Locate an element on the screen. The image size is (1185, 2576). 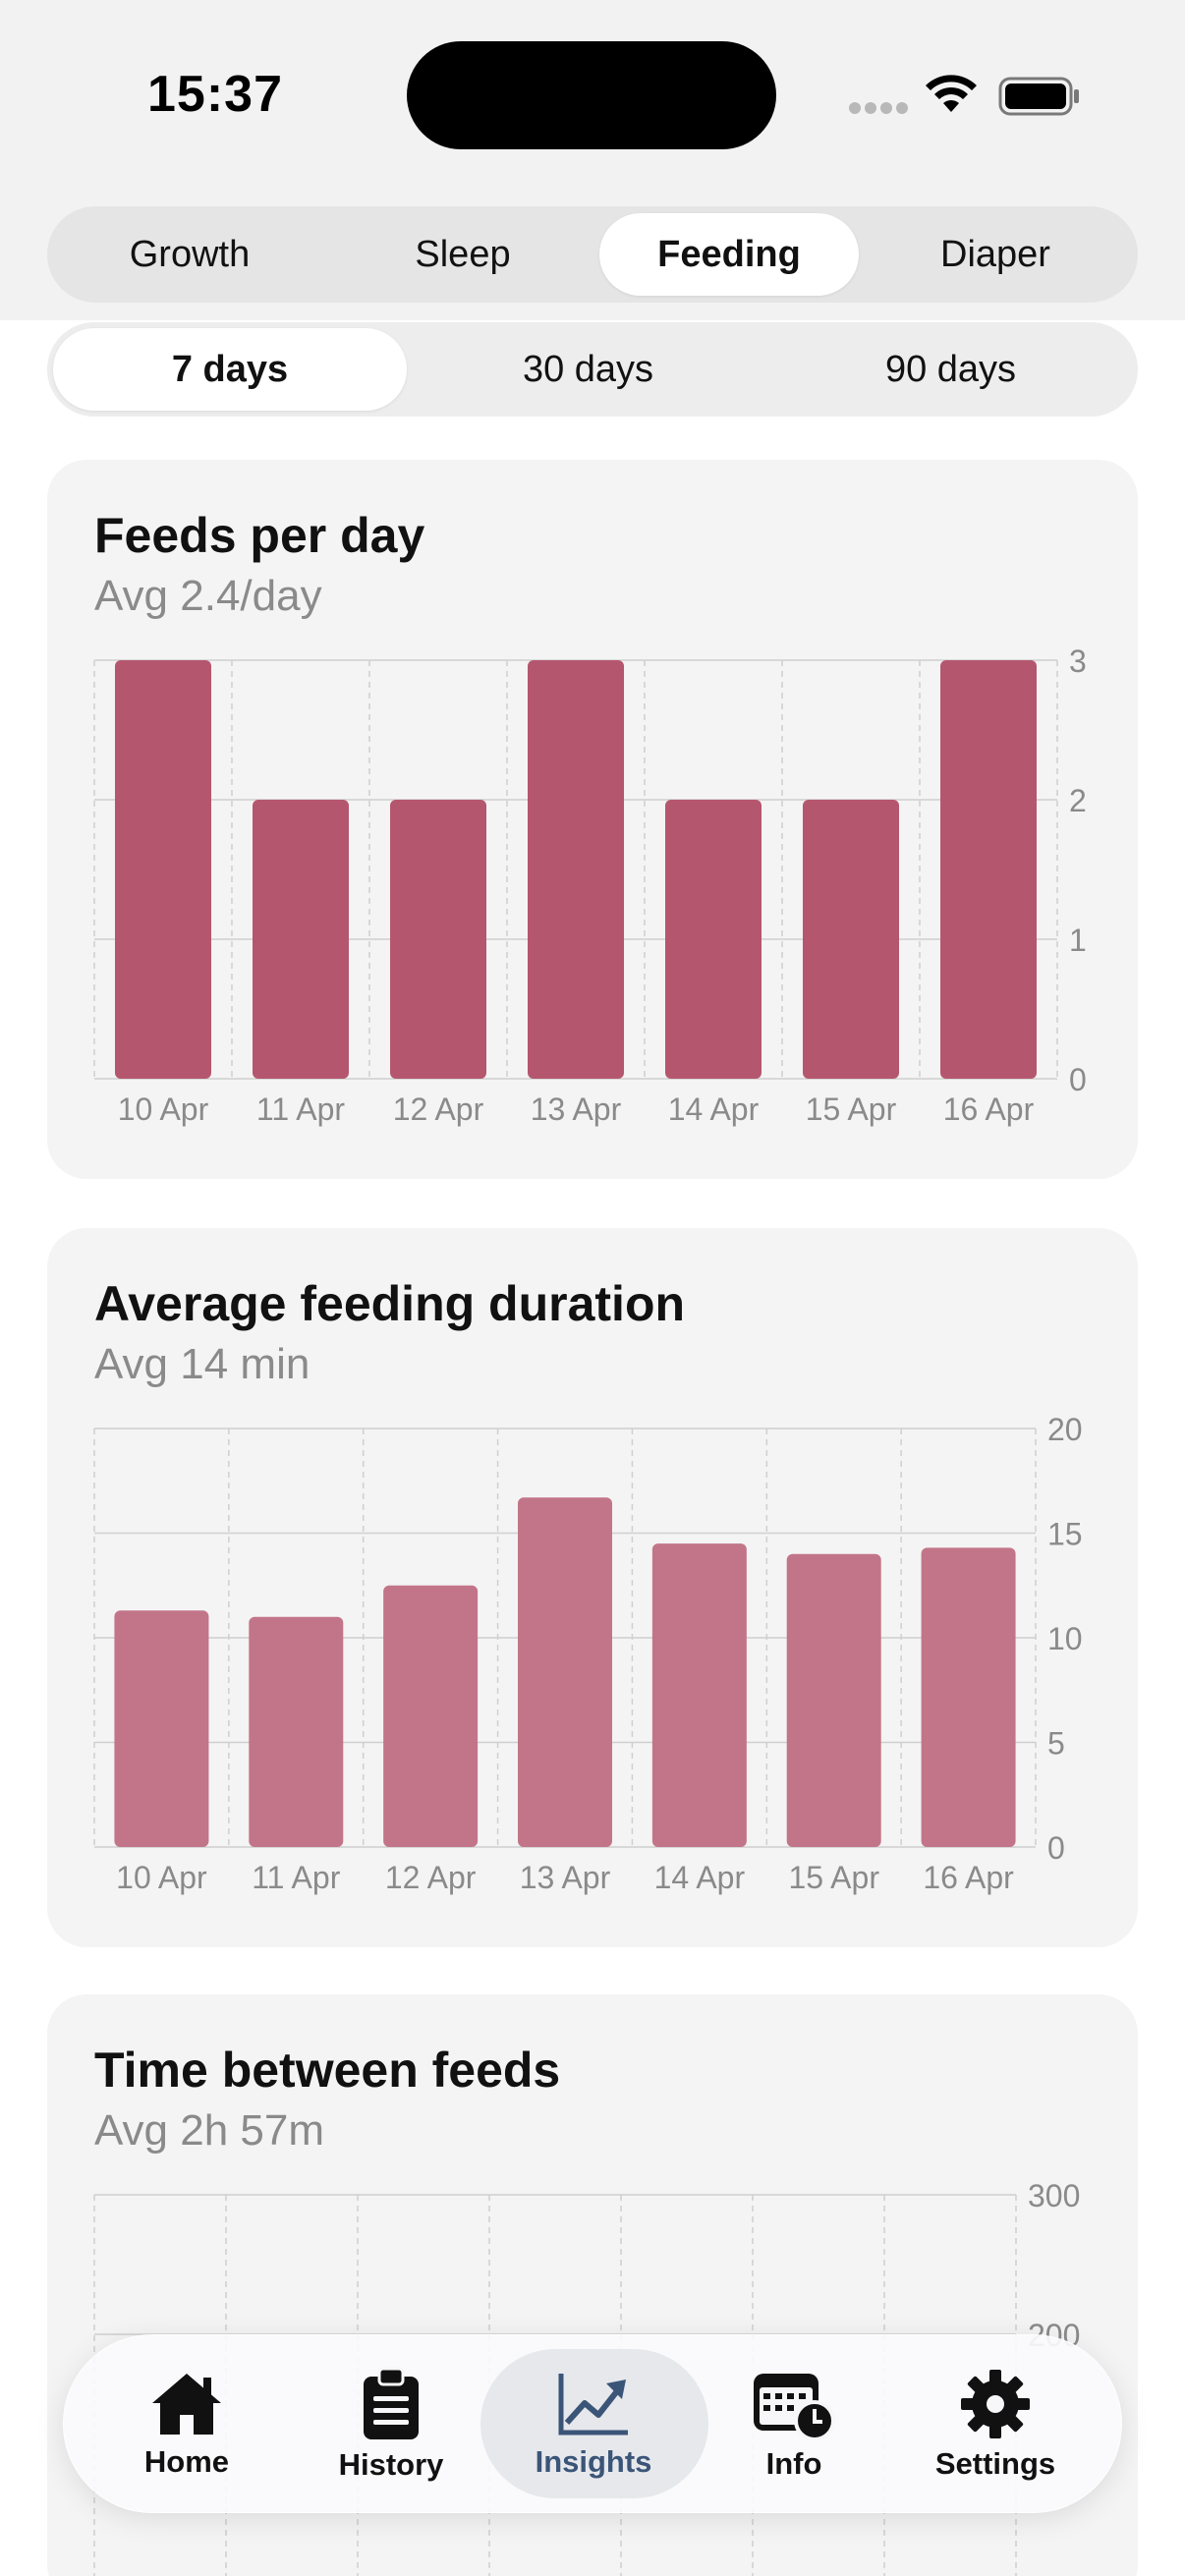
tabbar-history: History is located at coordinates (391, 2424).